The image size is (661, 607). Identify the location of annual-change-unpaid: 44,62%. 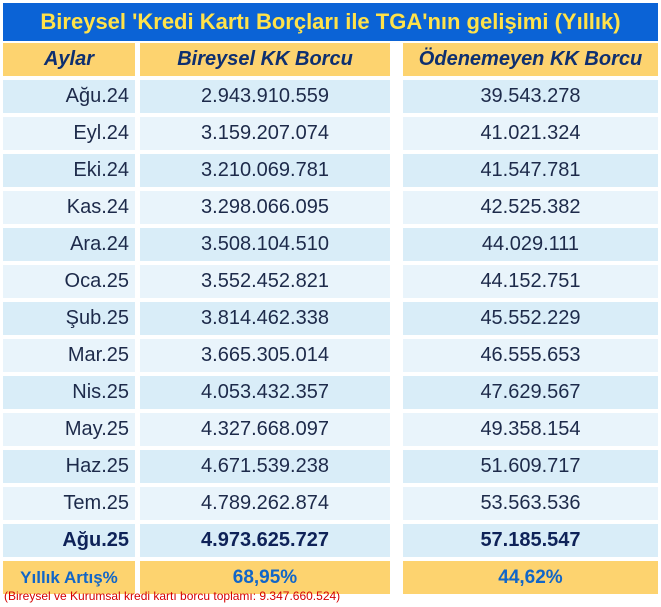
(530, 577).